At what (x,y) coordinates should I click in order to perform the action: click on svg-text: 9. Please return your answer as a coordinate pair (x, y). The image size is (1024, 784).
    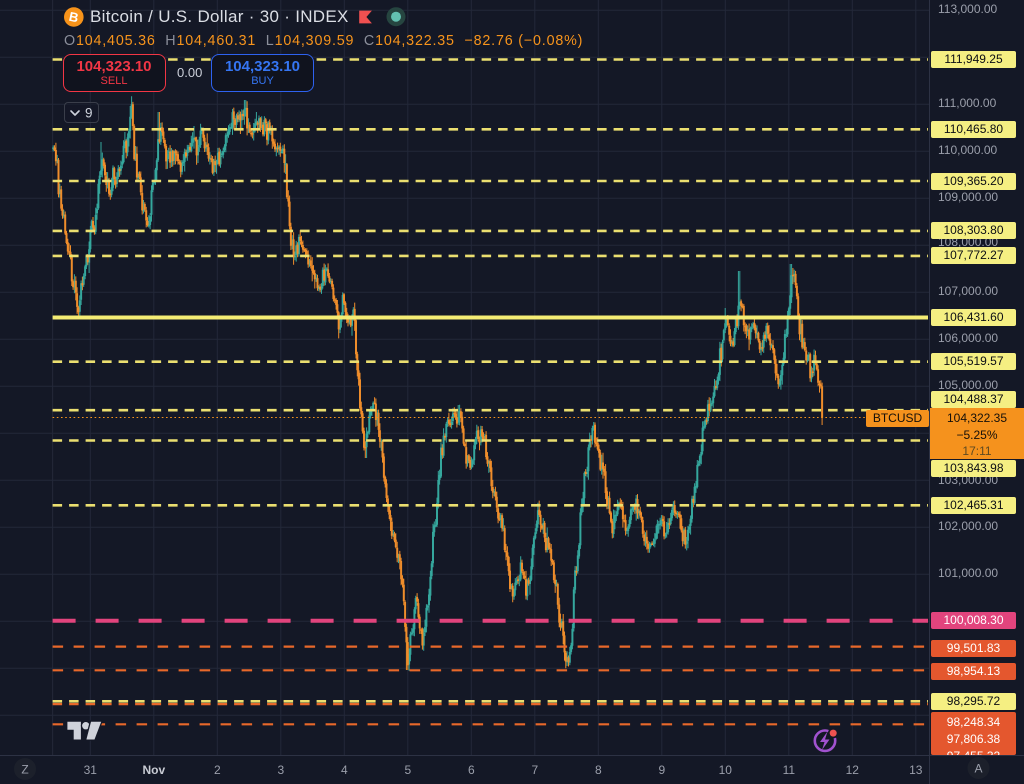
    Looking at the image, I should click on (89, 112).